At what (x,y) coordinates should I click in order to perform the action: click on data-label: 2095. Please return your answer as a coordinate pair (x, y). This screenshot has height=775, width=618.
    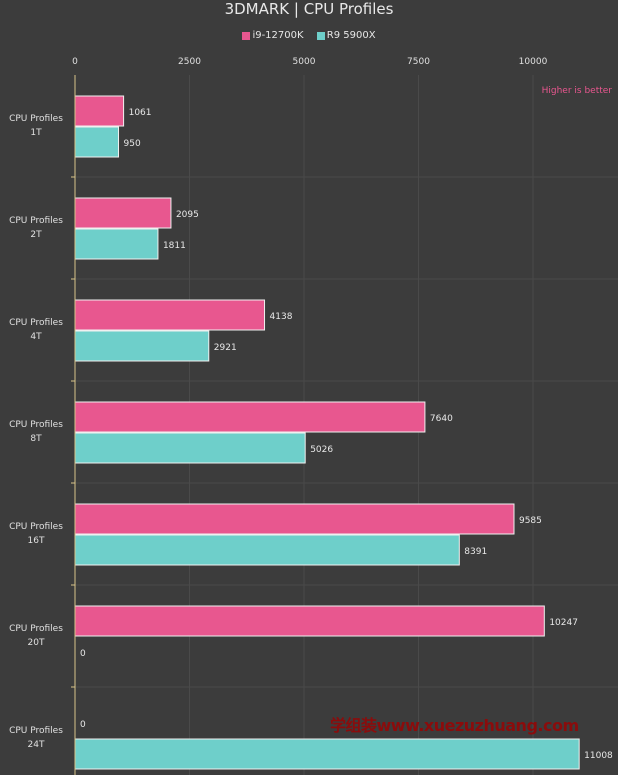
    Looking at the image, I should click on (187, 215).